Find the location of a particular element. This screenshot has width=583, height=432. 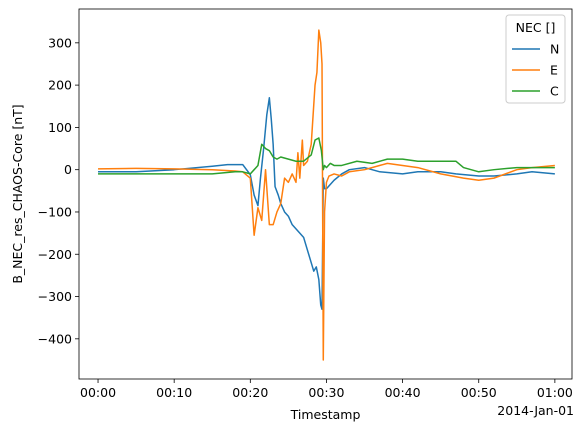

legend-label-c: C is located at coordinates (554, 91).